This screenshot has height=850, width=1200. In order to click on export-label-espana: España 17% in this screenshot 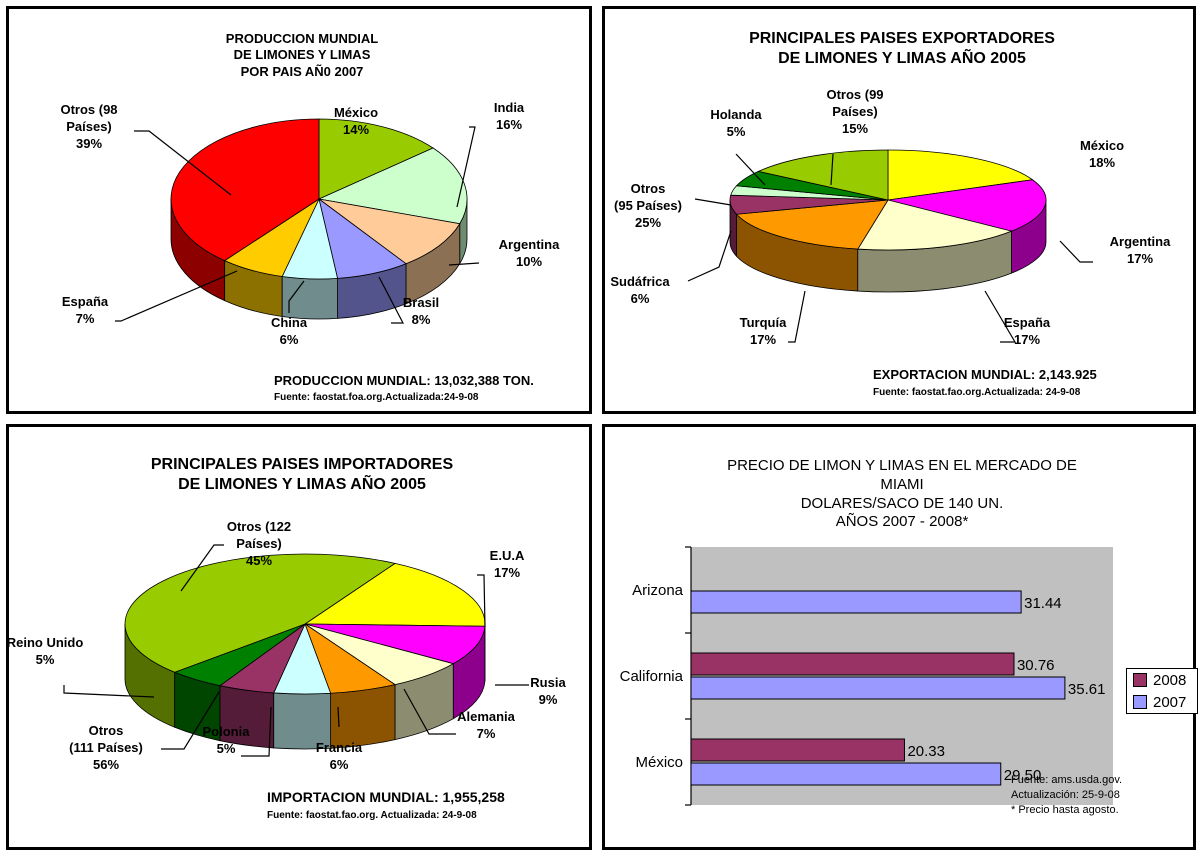, I will do `click(1027, 331)`.